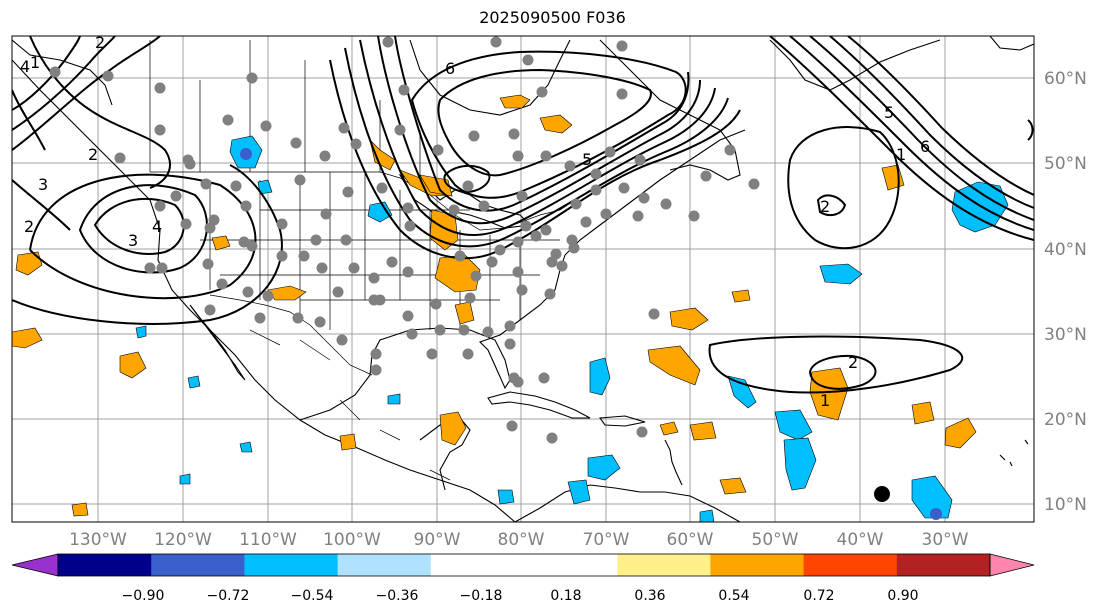  I want to click on south-america-coast, so click(627, 503).